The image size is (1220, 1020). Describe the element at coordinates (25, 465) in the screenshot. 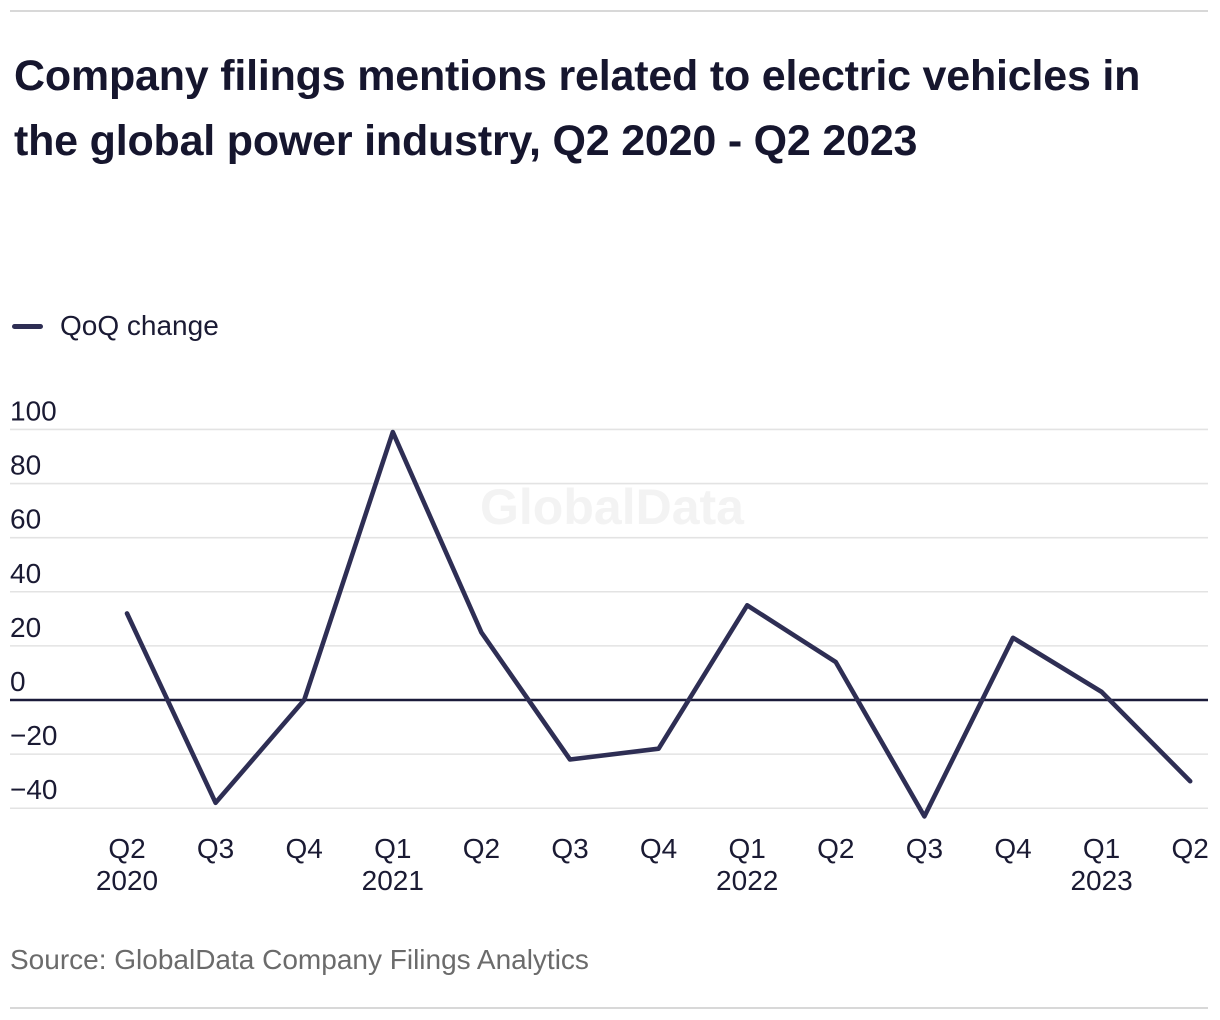

I see `y-tick-label: 80` at that location.